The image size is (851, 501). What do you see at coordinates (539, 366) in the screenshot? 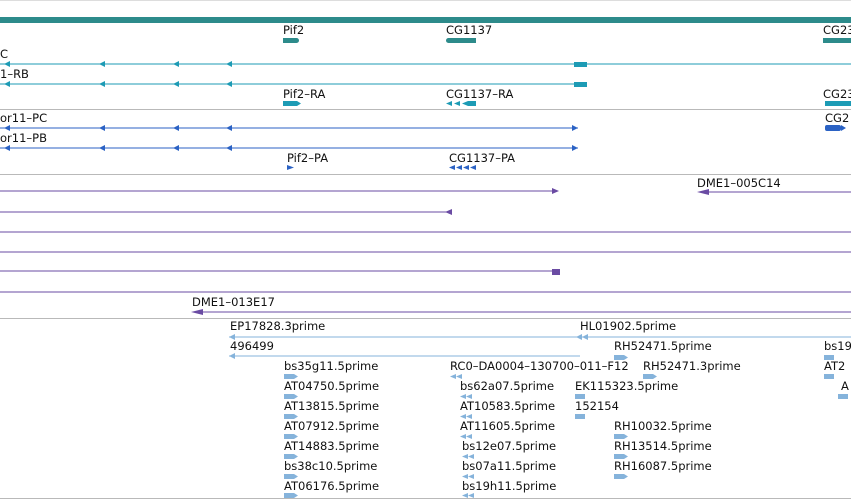
I see `est-label: RC0–DA0004–130700–011–F12` at bounding box center [539, 366].